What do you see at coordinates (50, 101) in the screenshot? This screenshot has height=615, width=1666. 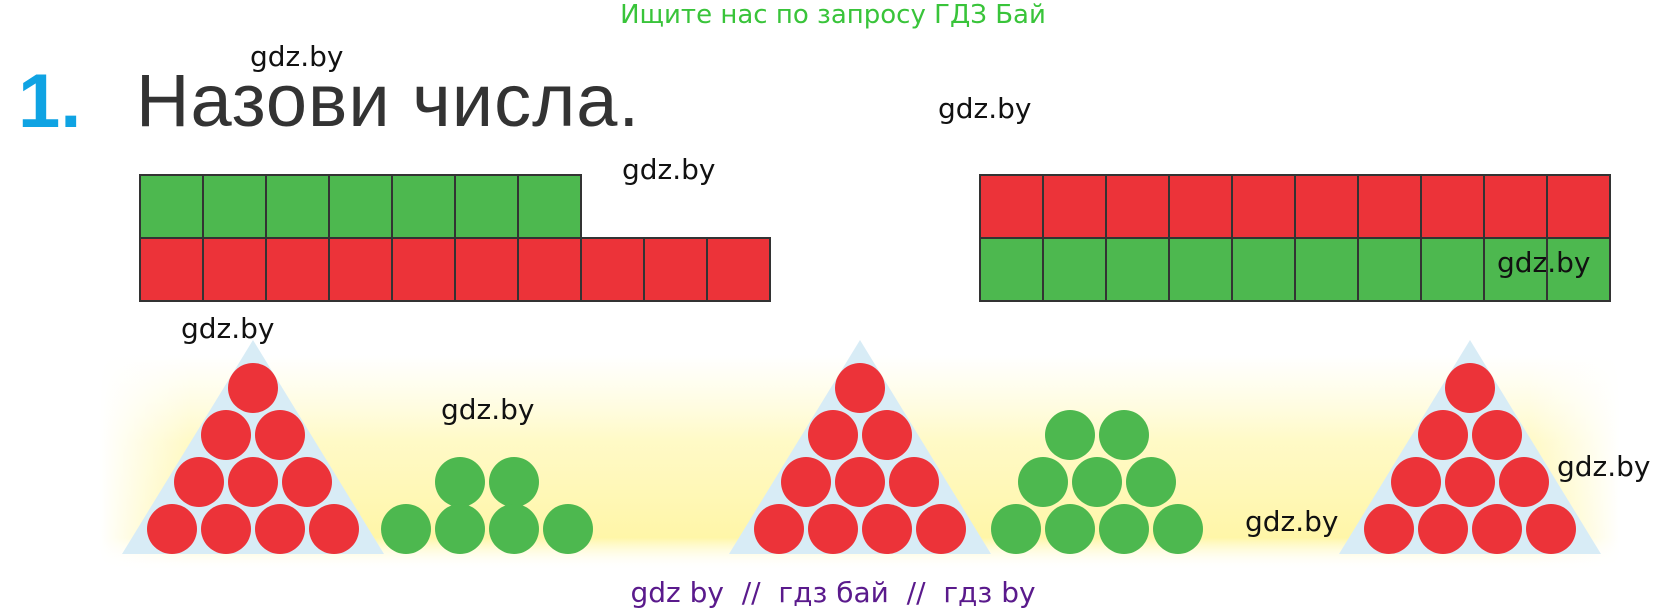 I see `exercise-number: 1.` at bounding box center [50, 101].